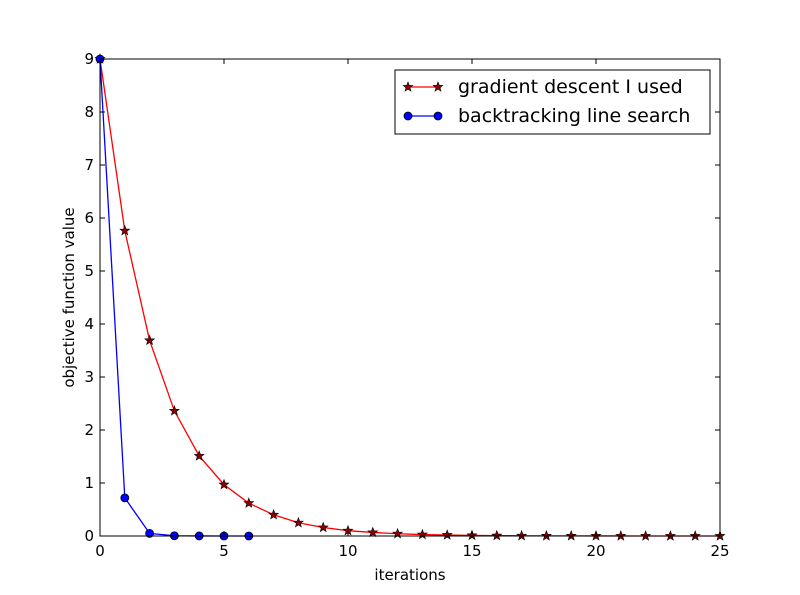 This screenshot has height=595, width=800. What do you see at coordinates (89, 324) in the screenshot?
I see `y-tick-label: 4` at bounding box center [89, 324].